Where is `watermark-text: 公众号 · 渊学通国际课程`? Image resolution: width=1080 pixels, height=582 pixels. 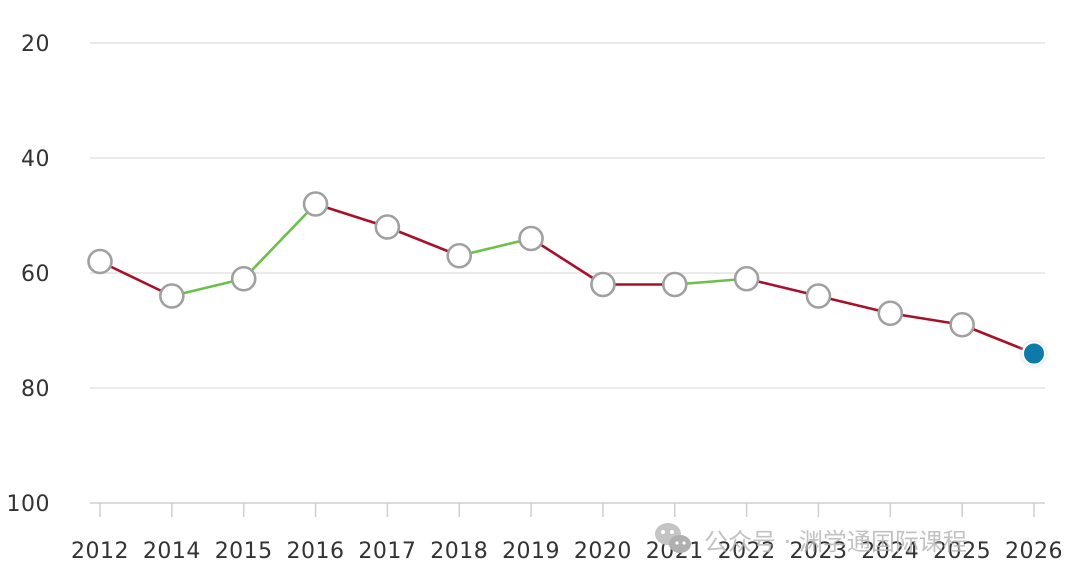
watermark-text: 公众号 · 渊学通国际课程 is located at coordinates (835, 542).